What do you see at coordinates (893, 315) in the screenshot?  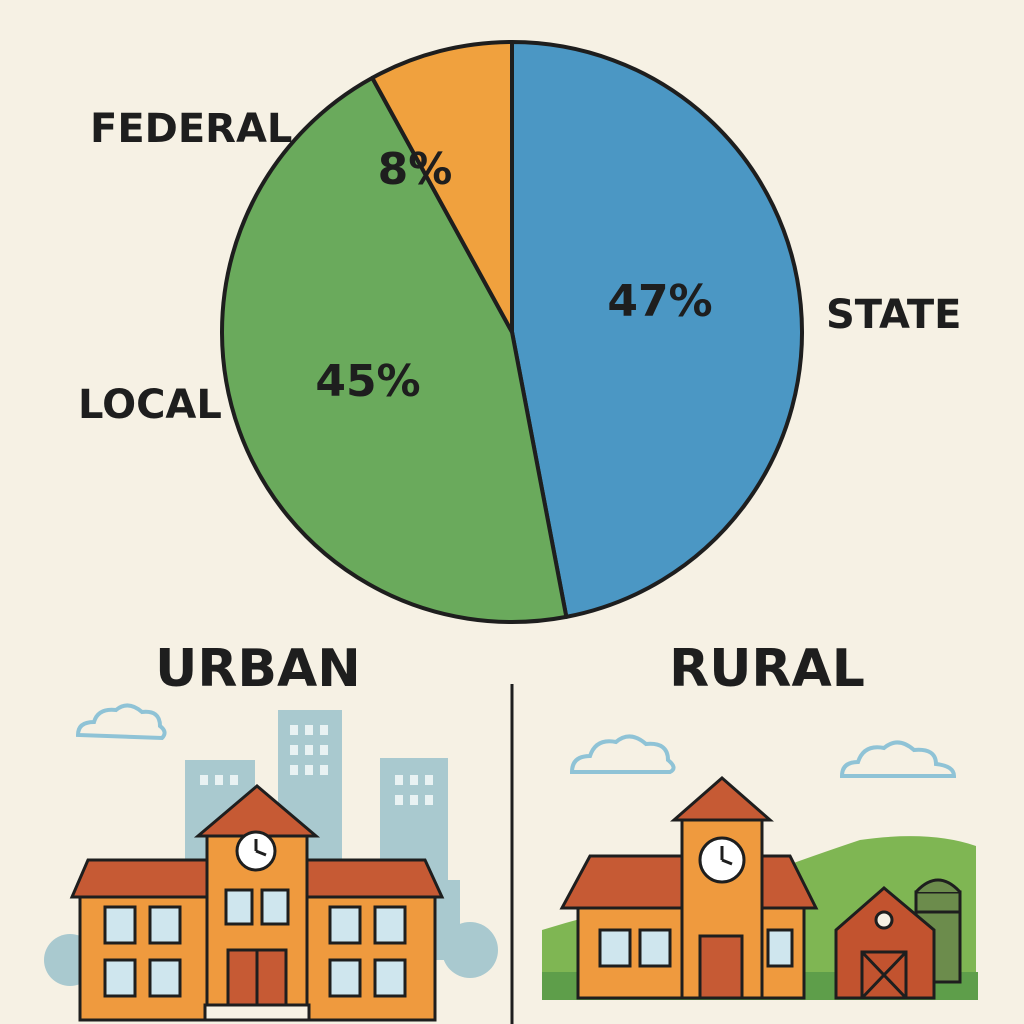 I see `legend-label-state: STATE` at bounding box center [893, 315].